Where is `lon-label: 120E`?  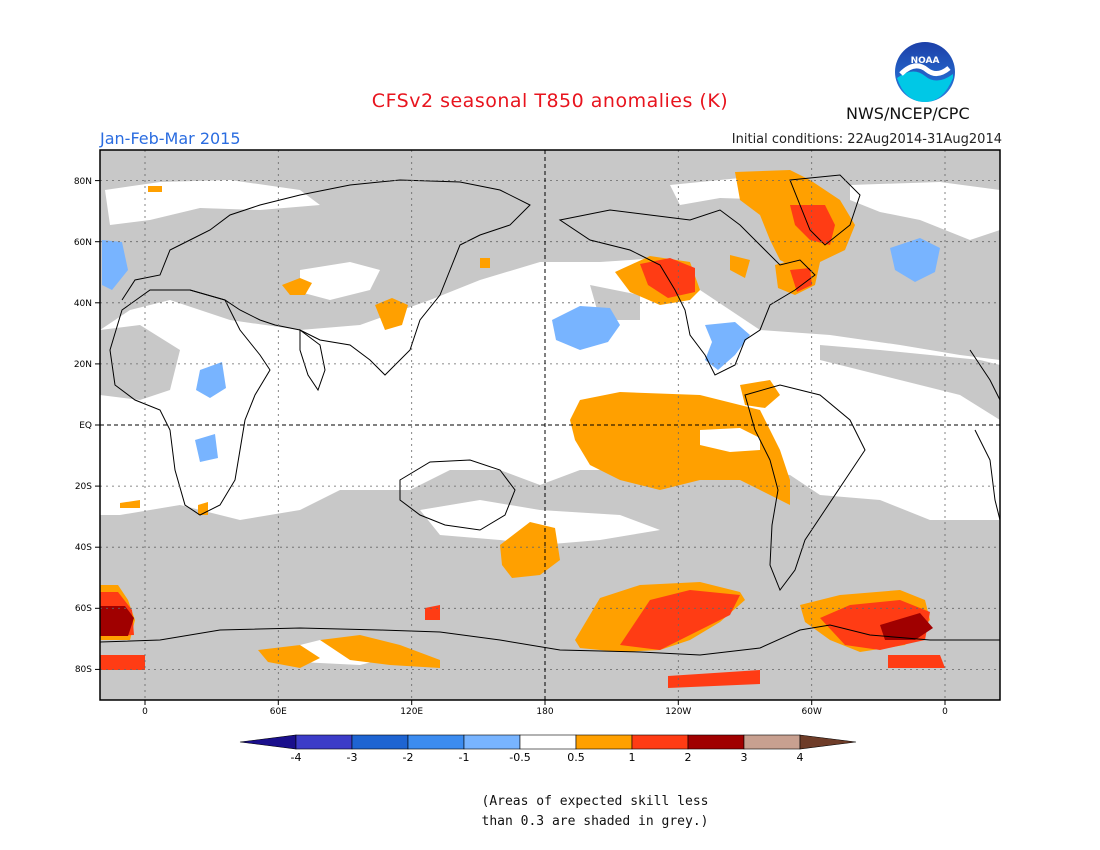 lon-label: 120E is located at coordinates (411, 712).